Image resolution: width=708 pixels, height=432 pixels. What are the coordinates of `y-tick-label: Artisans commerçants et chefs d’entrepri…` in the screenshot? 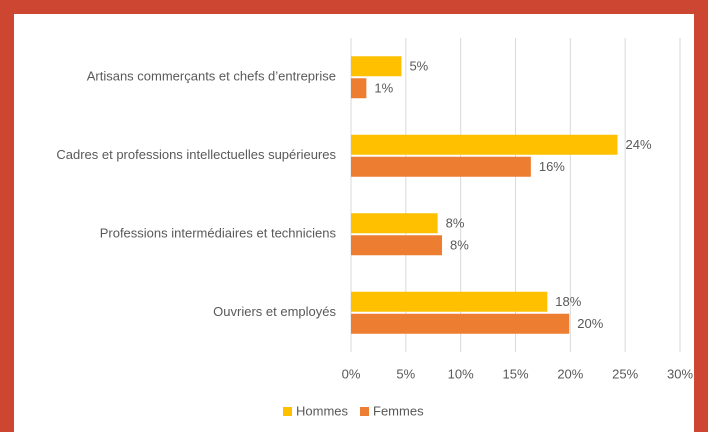 It's located at (211, 76).